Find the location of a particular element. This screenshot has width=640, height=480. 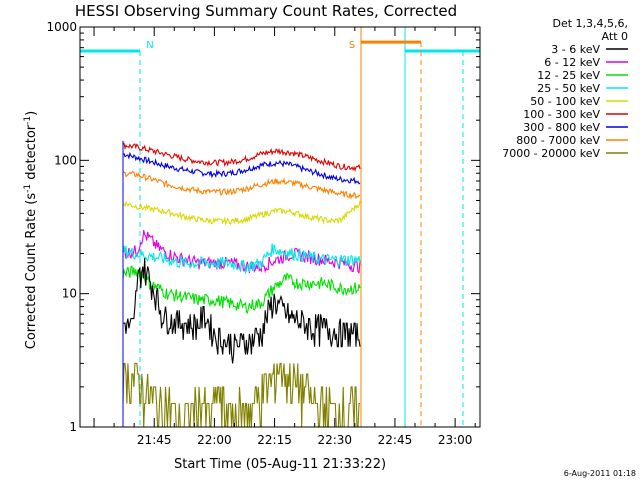

marker-s: S is located at coordinates (352, 45).